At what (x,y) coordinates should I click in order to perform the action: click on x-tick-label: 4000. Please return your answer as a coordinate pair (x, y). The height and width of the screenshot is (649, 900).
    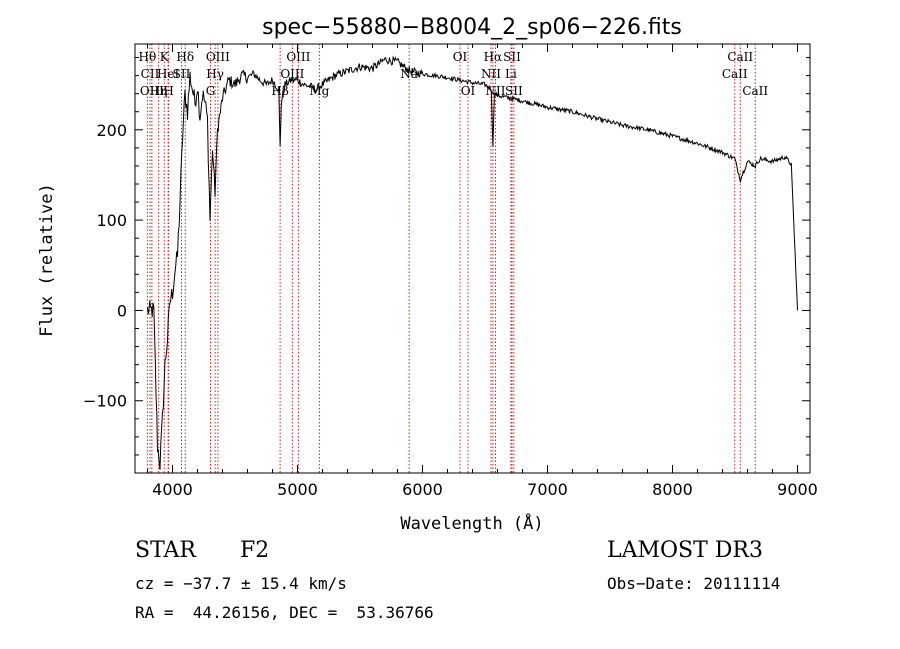
    Looking at the image, I should click on (172, 489).